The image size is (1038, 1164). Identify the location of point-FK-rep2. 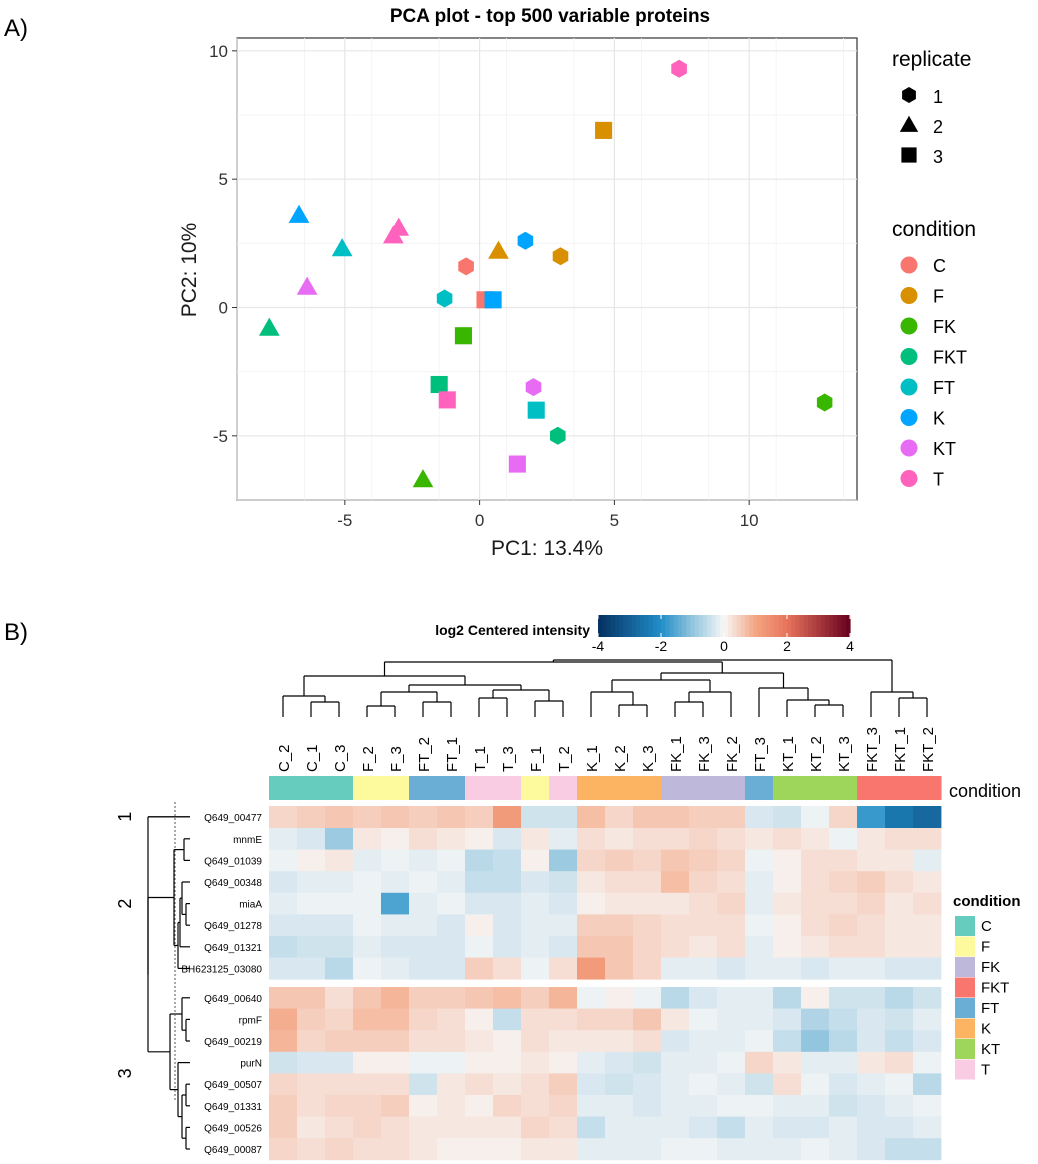
(423, 478).